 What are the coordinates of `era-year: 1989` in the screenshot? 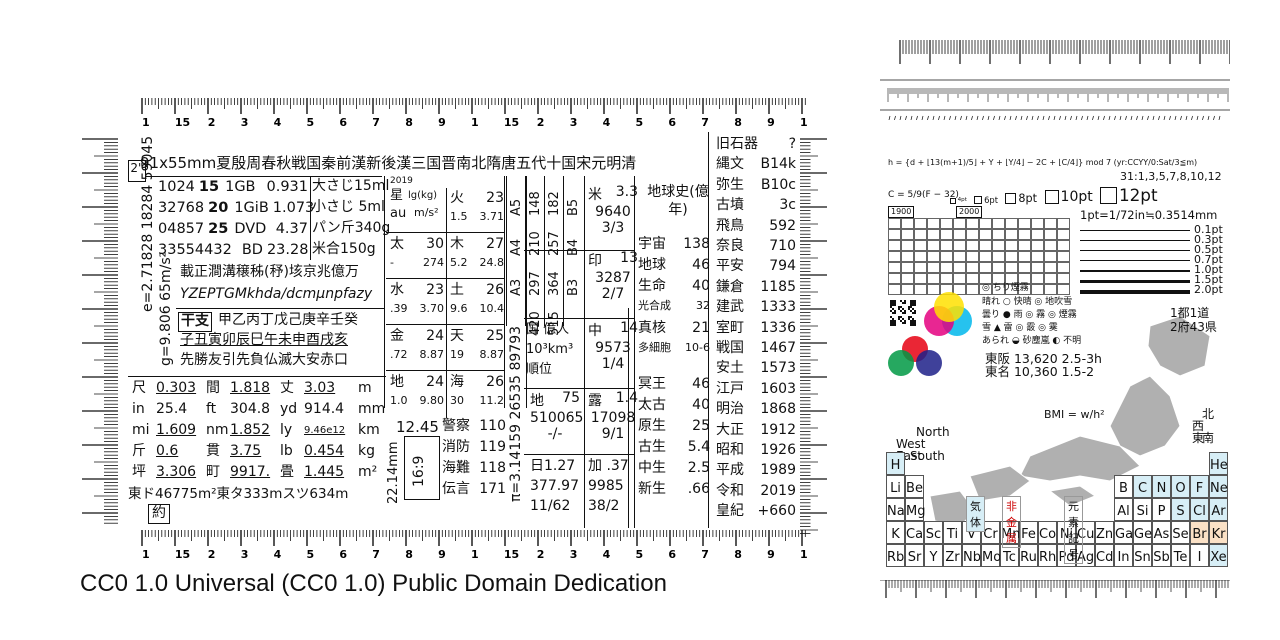 It's located at (778, 470).